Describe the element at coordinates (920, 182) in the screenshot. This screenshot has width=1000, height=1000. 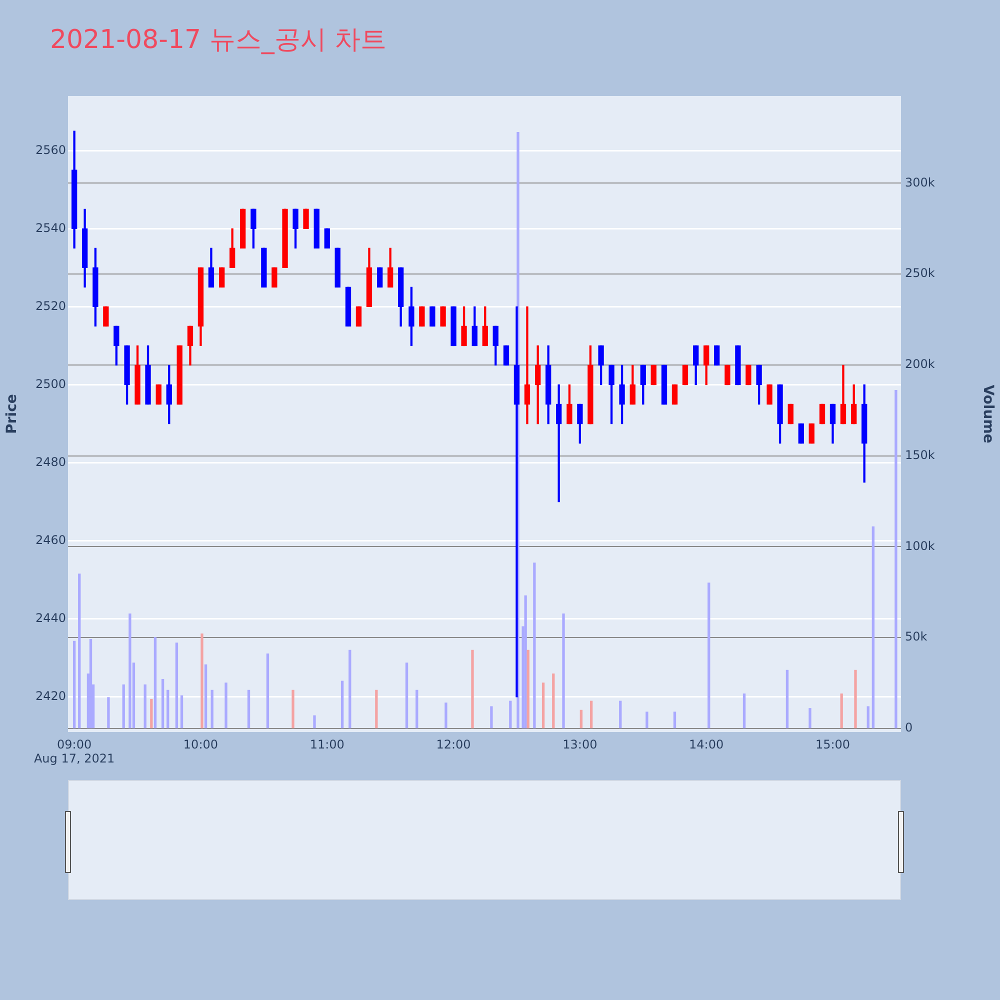
I see `y2-tick-label: 300k` at that location.